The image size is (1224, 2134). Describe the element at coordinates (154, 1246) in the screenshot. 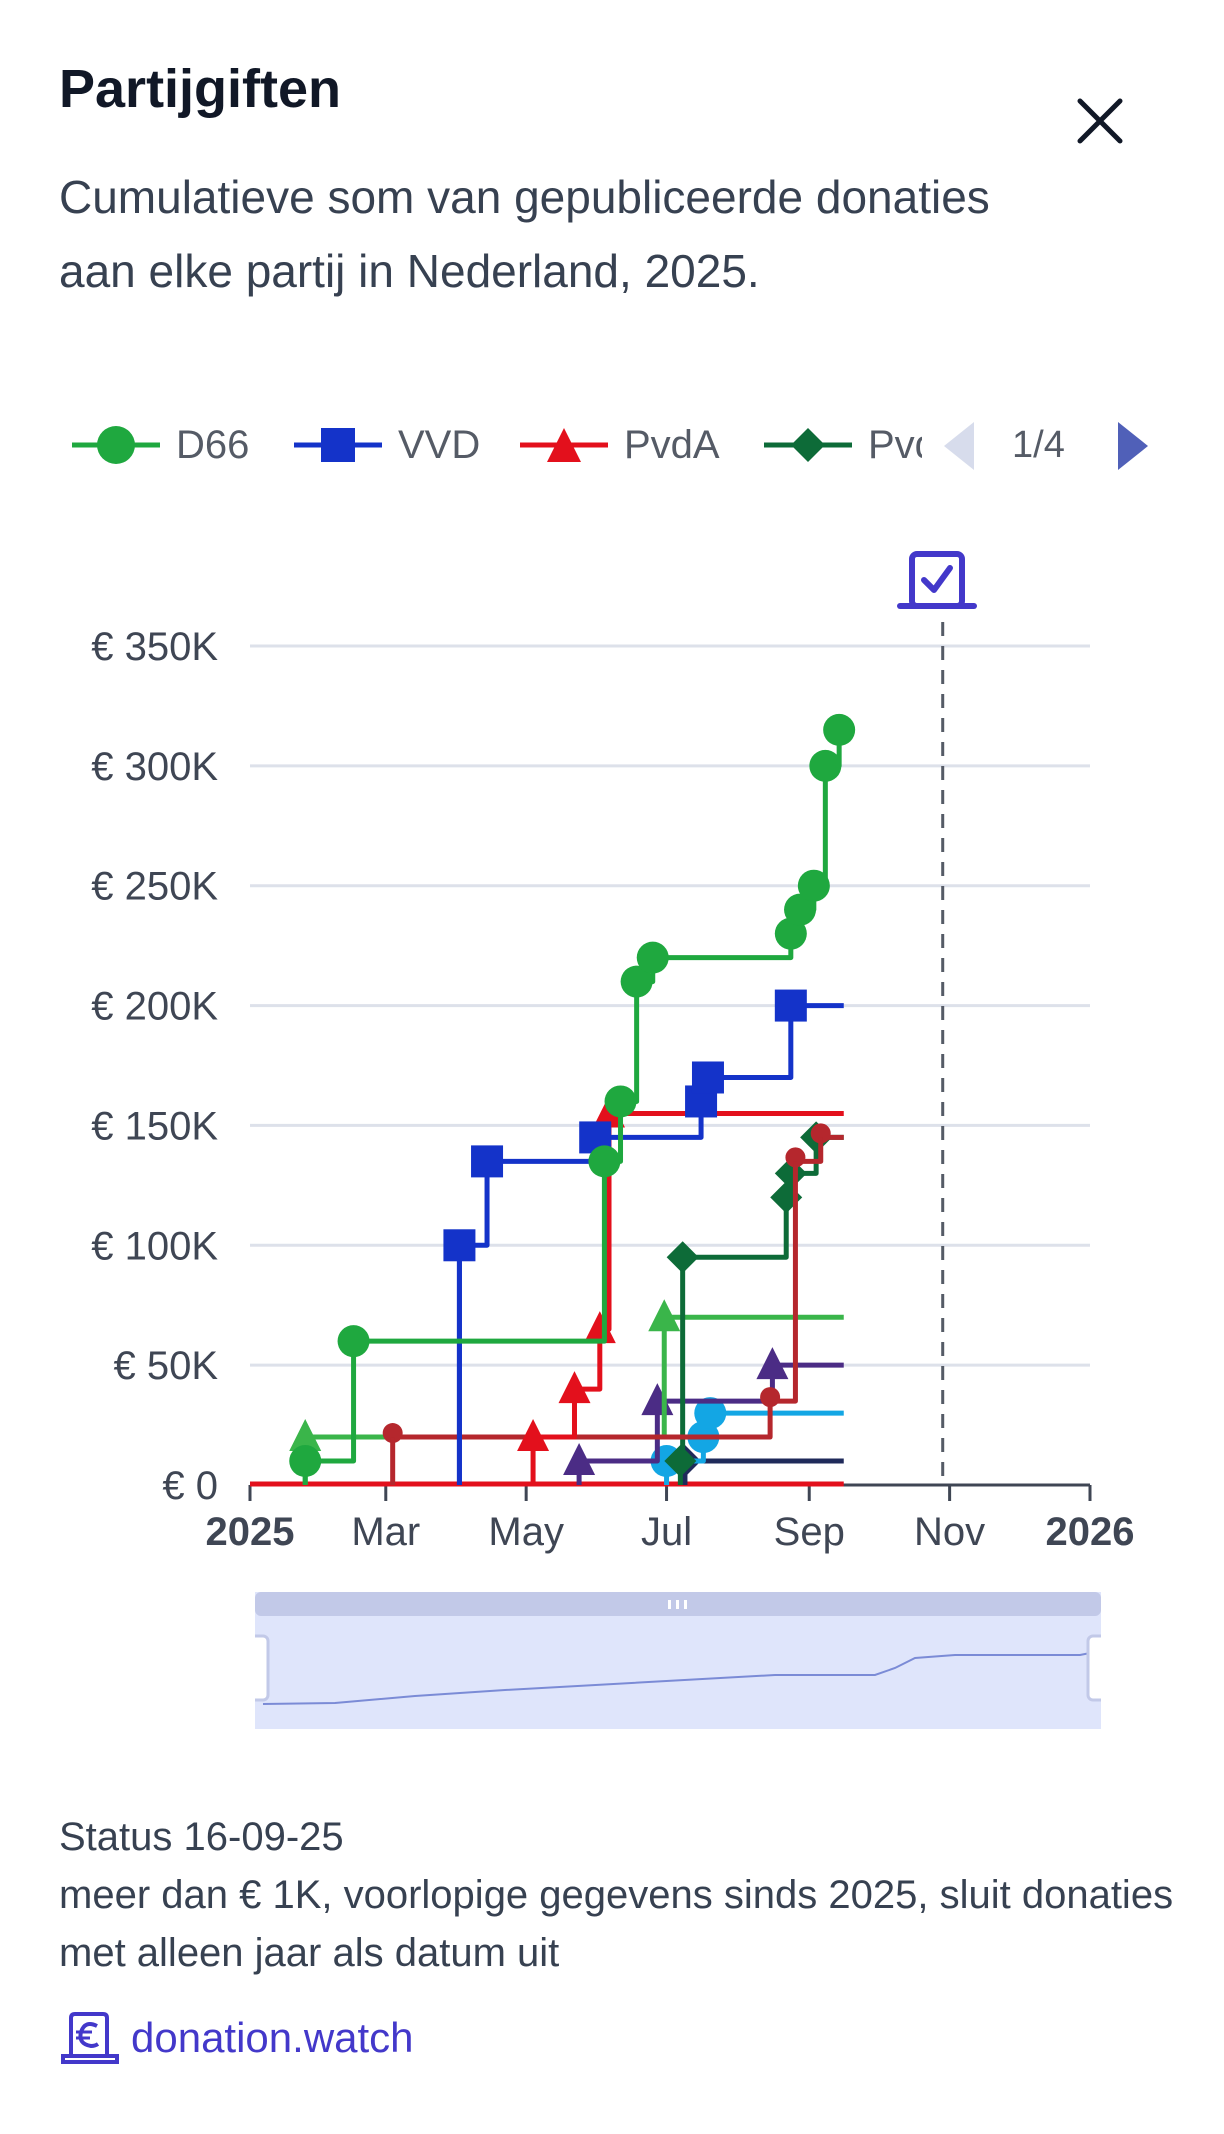

I see `y-tick-label: € 100K` at that location.